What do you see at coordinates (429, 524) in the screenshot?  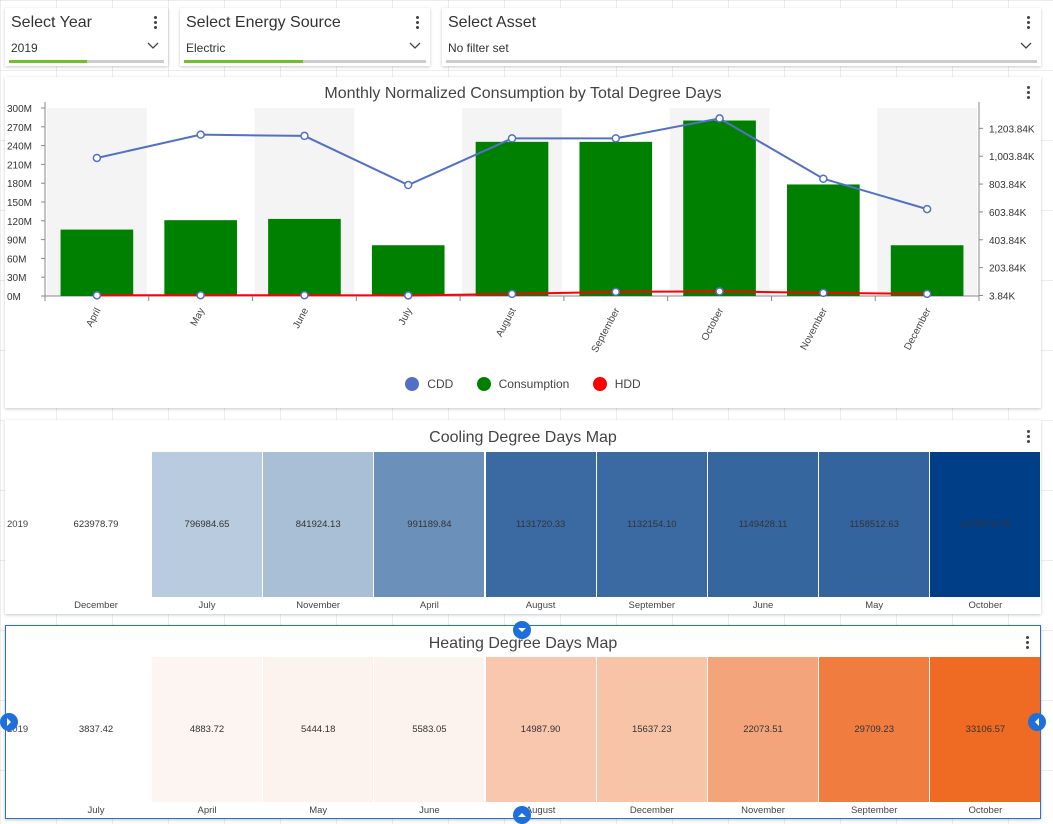 I see `cdd-tile: 991189.84` at bounding box center [429, 524].